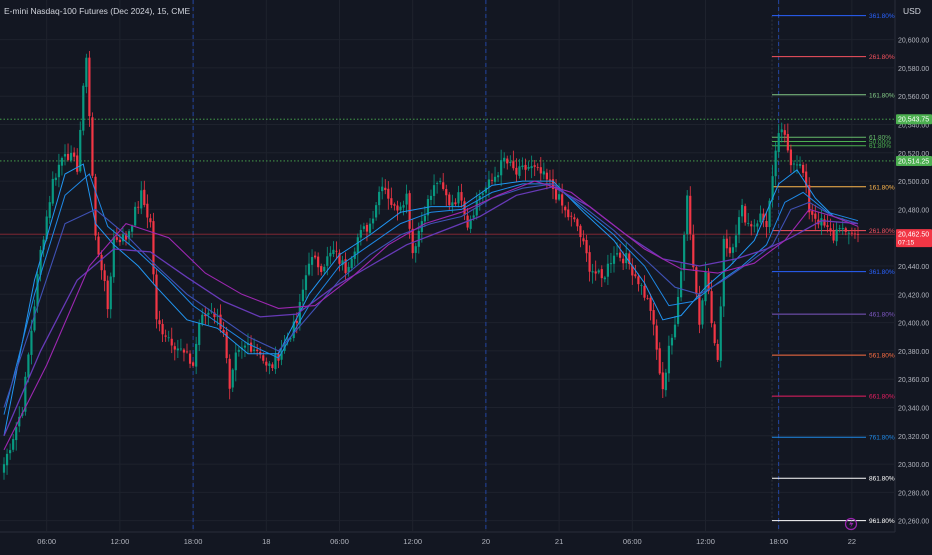 The height and width of the screenshot is (555, 932). Describe the element at coordinates (912, 11) in the screenshot. I see `currency-label: USD` at that location.